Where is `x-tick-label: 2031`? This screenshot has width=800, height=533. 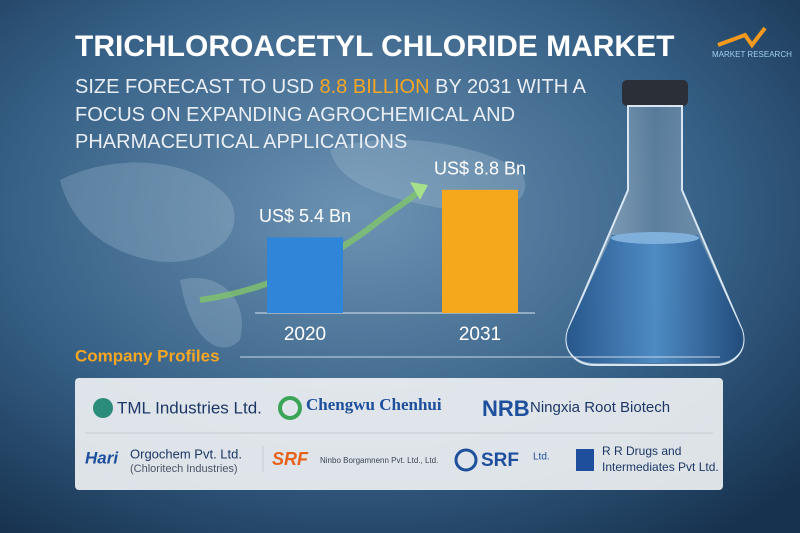
x-tick-label: 2031 is located at coordinates (480, 334).